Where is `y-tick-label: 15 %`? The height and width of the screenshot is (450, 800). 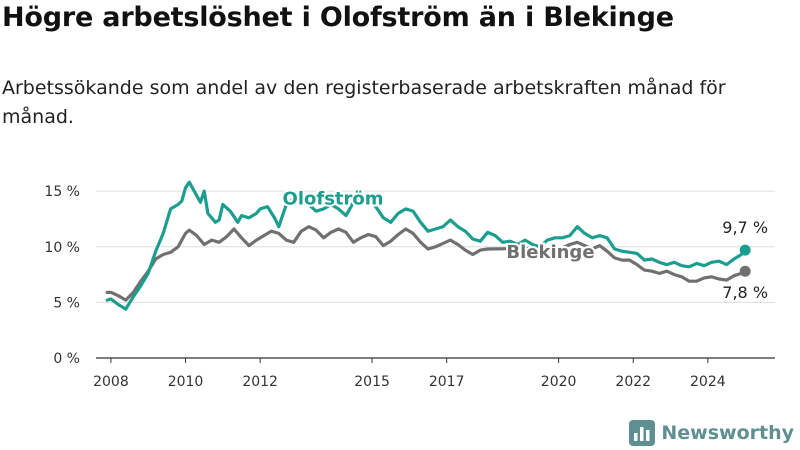 y-tick-label: 15 % is located at coordinates (62, 192).